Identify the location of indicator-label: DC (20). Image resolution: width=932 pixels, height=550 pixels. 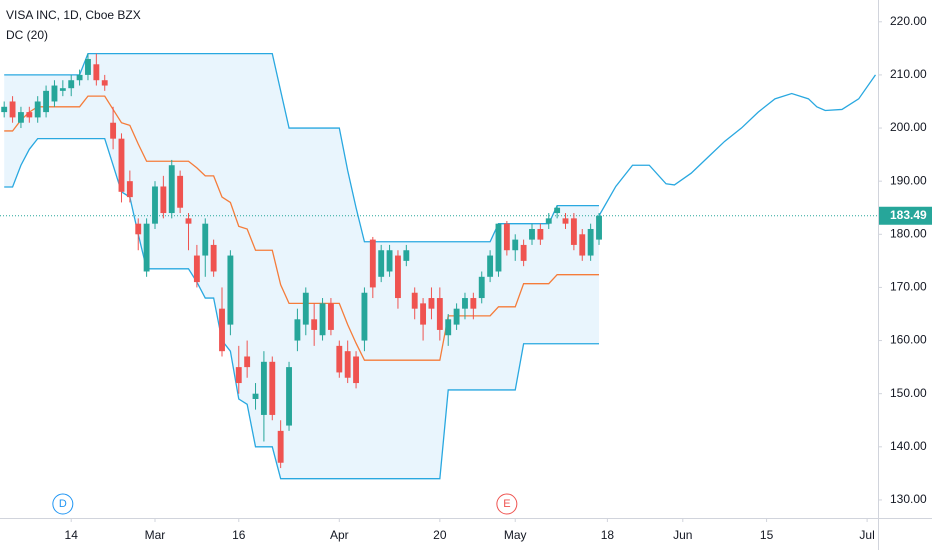
(27, 35).